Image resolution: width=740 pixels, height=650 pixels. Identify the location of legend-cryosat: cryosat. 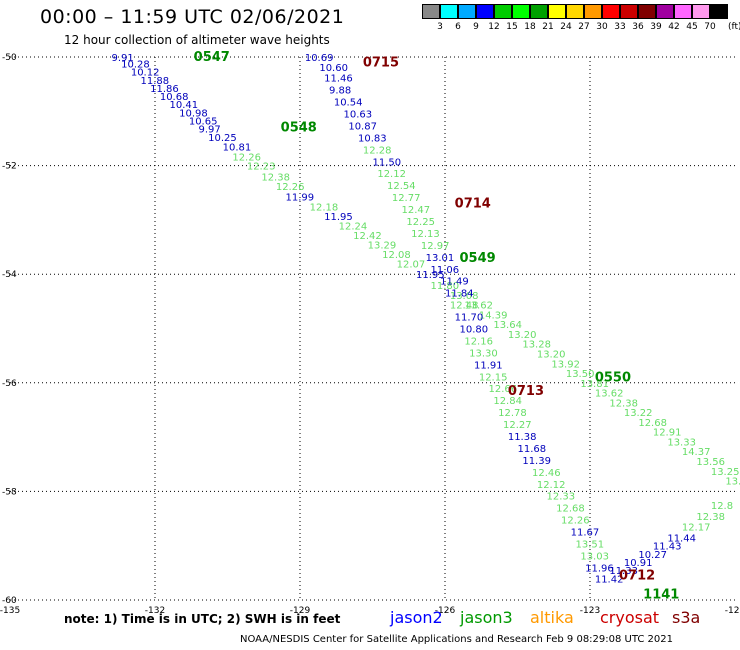
(630, 617).